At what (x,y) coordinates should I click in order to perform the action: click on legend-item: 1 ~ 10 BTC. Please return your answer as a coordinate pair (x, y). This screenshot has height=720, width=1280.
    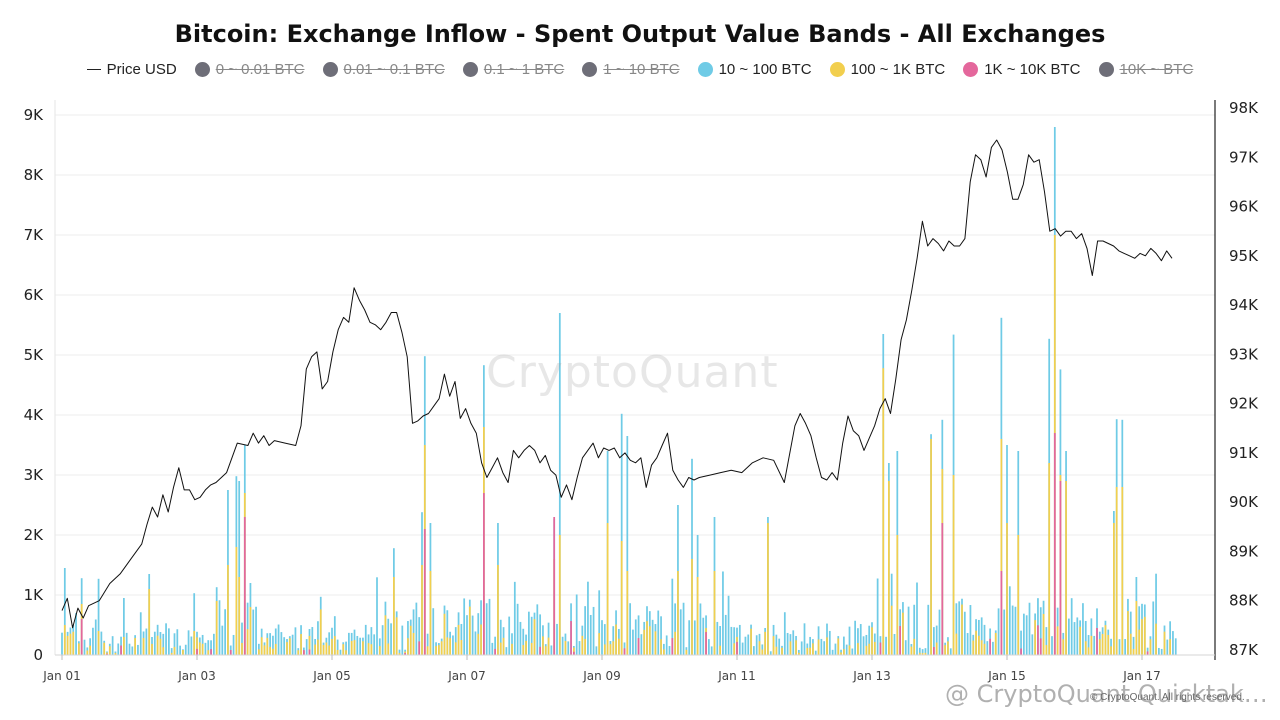
    Looking at the image, I should click on (631, 69).